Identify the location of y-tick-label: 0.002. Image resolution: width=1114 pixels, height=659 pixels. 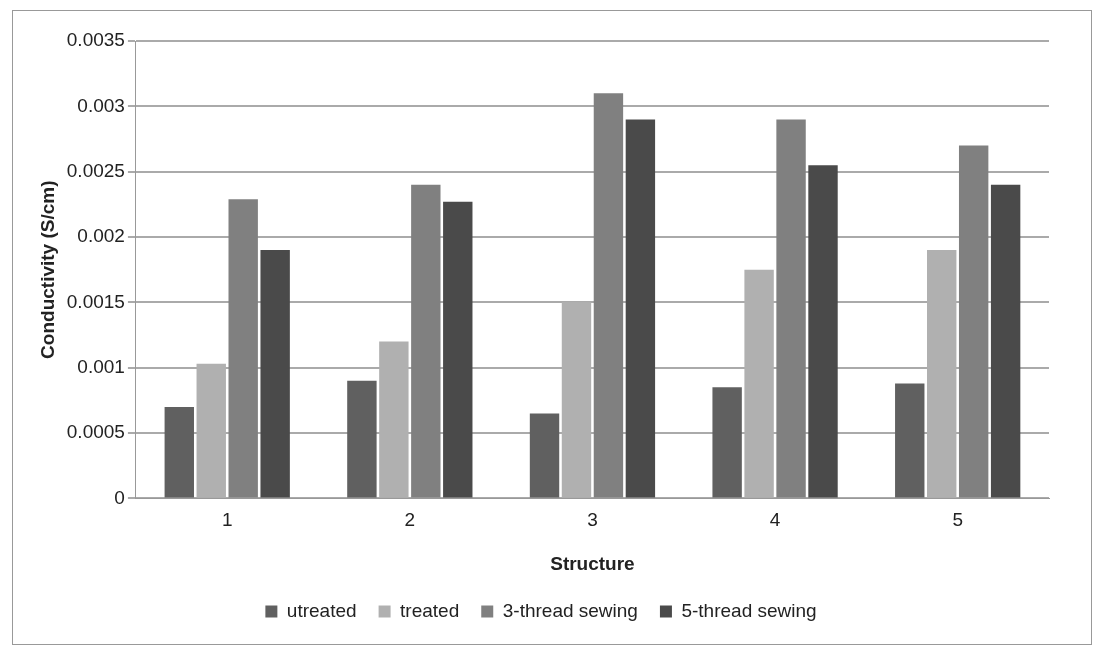
(101, 236).